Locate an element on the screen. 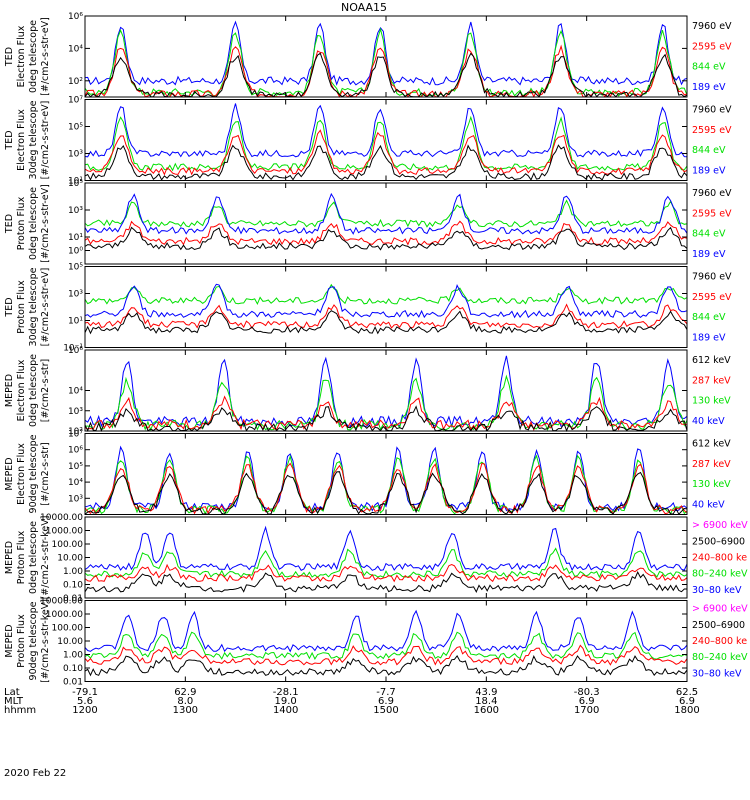  axis-row-value: 62.5 is located at coordinates (687, 692).